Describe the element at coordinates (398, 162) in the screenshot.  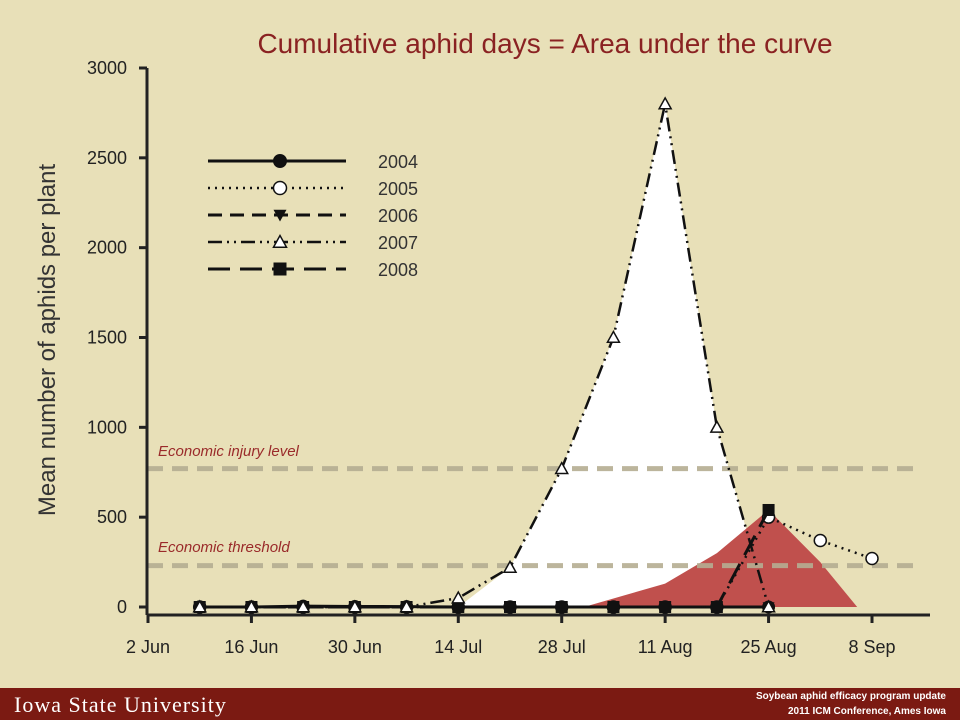
I see `legend-label-2004: 2004` at that location.